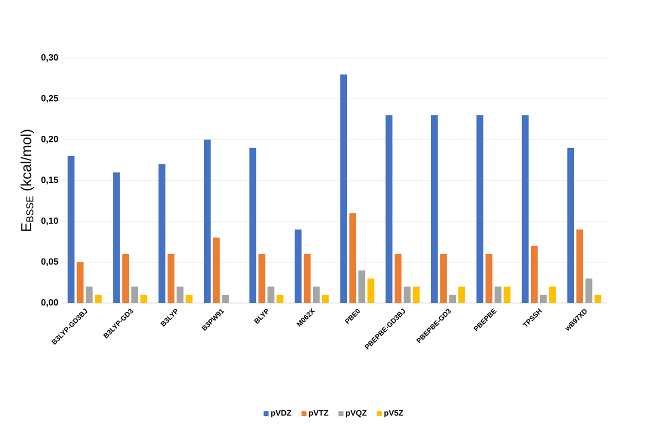 Image resolution: width=660 pixels, height=428 pixels. What do you see at coordinates (281, 414) in the screenshot?
I see `legend-label: pVDZ` at bounding box center [281, 414].